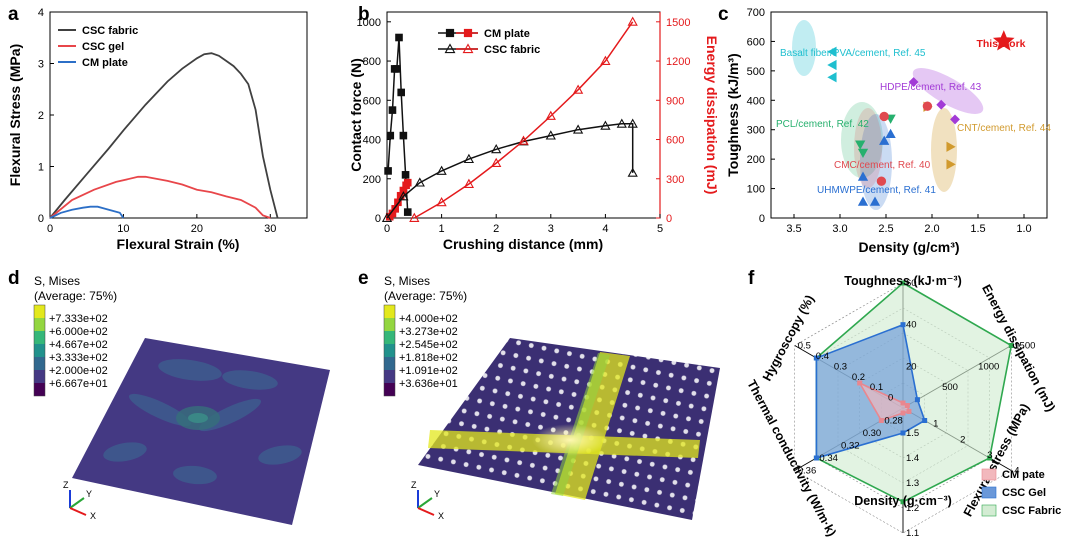  I want to click on fem-e-axes-triad: Z Y X, so click(427, 500).